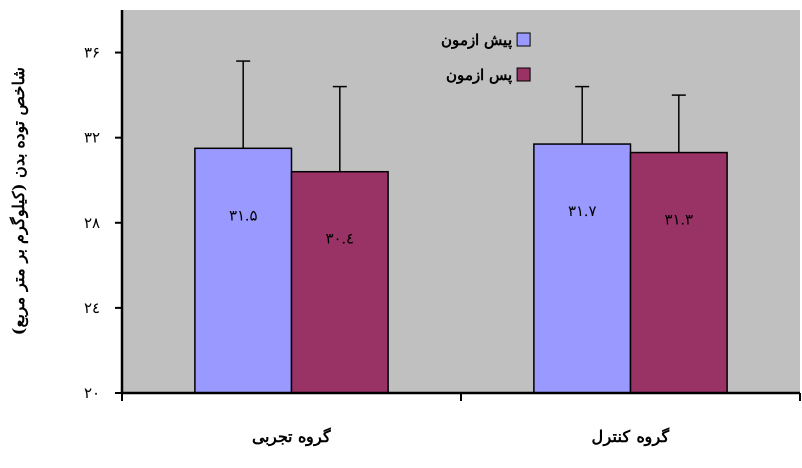 This screenshot has width=802, height=468. Describe the element at coordinates (582, 211) in the screenshot. I see `data-label: ۳۱.۷` at that location.